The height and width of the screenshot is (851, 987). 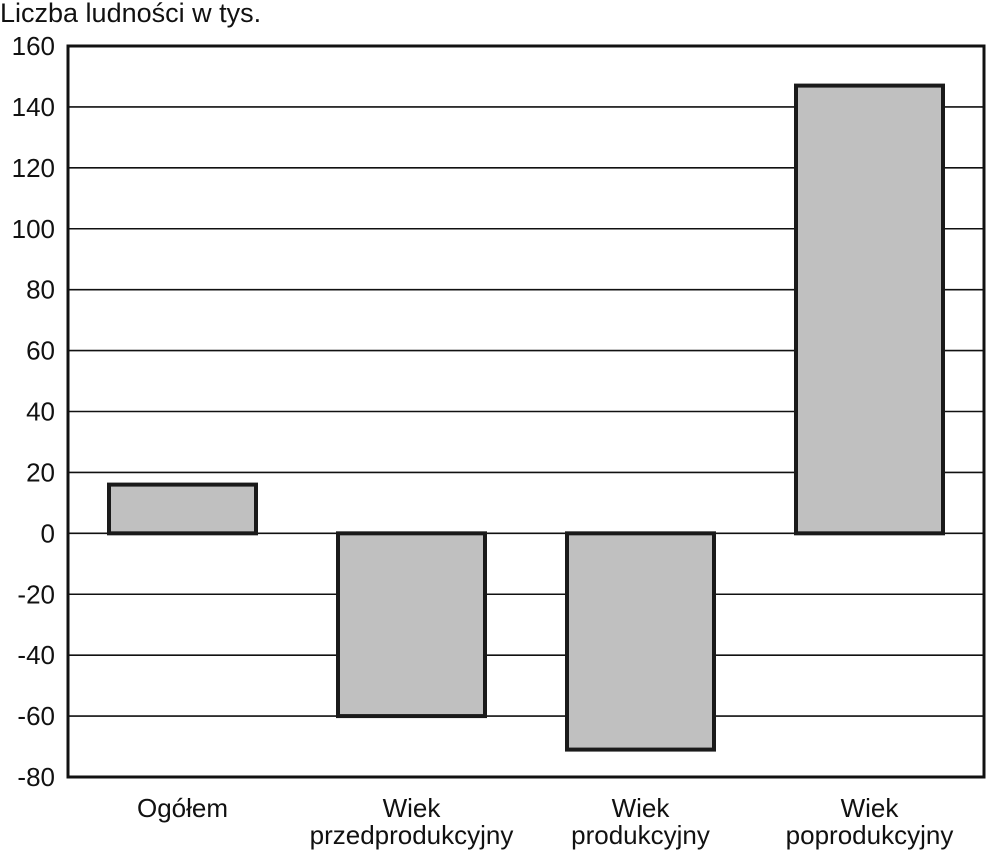 What do you see at coordinates (36, 777) in the screenshot?
I see `y-tick-label: -80` at bounding box center [36, 777].